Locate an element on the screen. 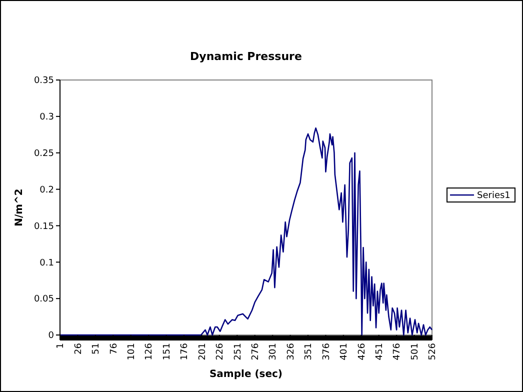 The width and height of the screenshot is (523, 392). x-tick-label: 51 is located at coordinates (97, 348).